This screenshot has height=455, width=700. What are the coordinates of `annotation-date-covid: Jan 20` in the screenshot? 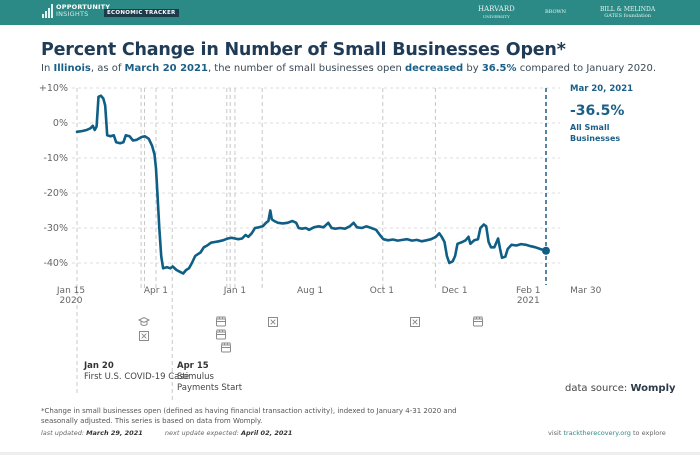 It's located at (99, 366).